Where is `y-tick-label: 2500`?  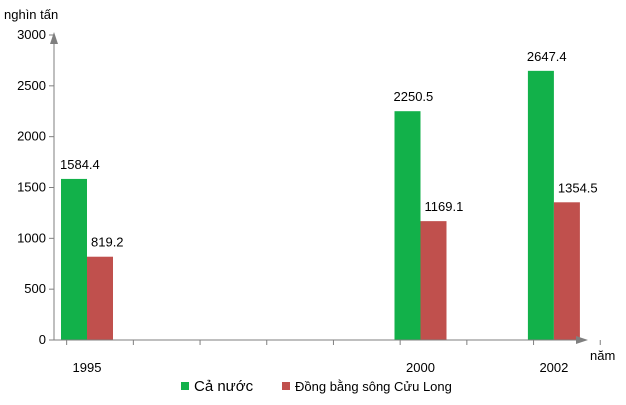 y-tick-label: 2500 is located at coordinates (31, 85).